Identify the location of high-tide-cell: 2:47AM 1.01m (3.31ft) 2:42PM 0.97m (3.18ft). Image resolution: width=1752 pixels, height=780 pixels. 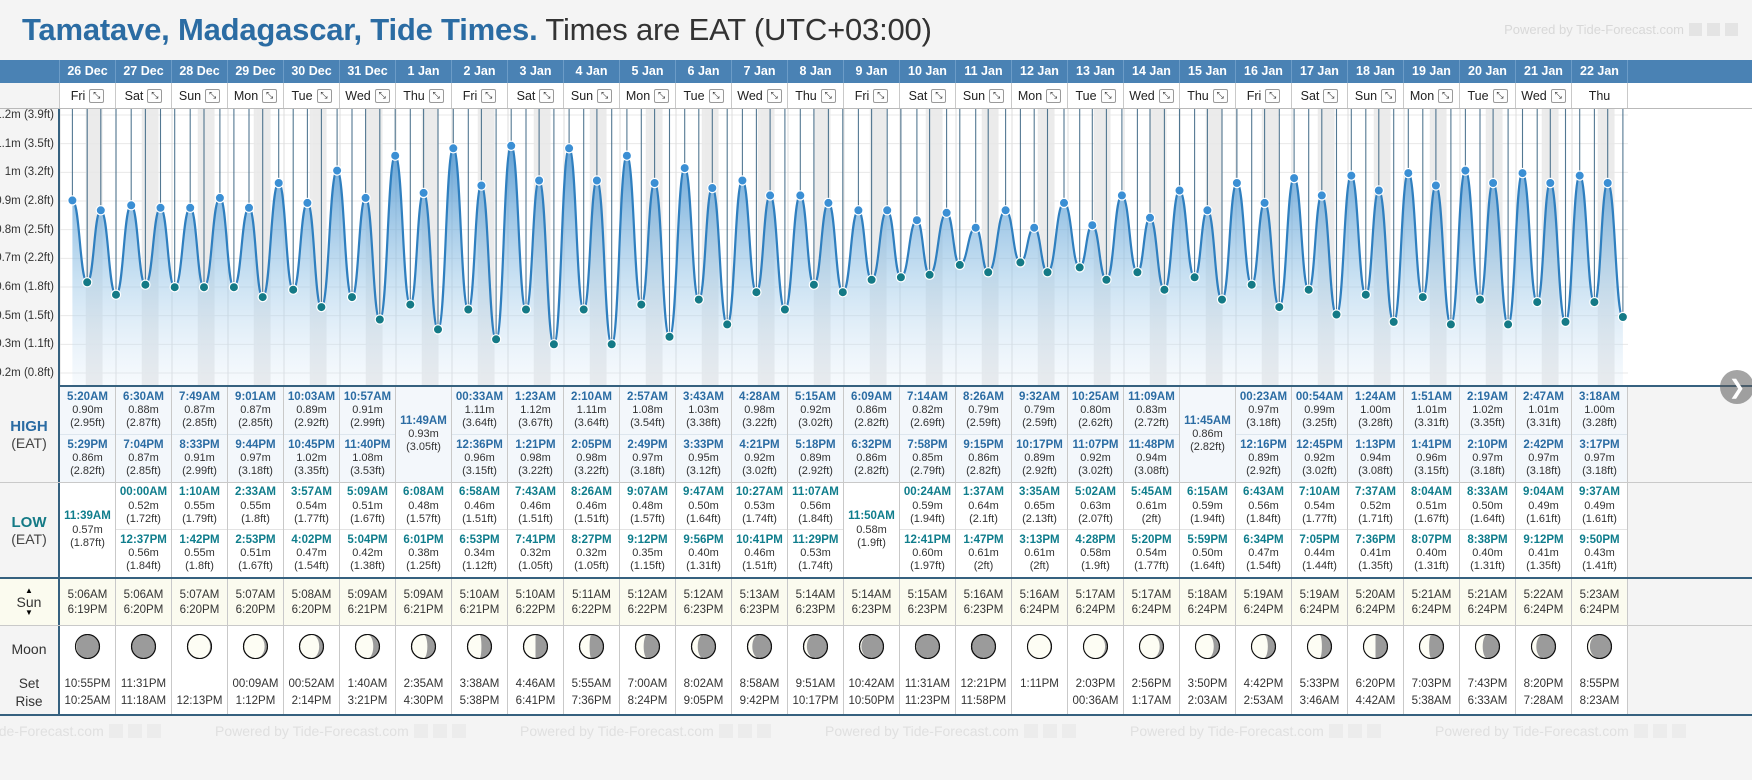
(1544, 434).